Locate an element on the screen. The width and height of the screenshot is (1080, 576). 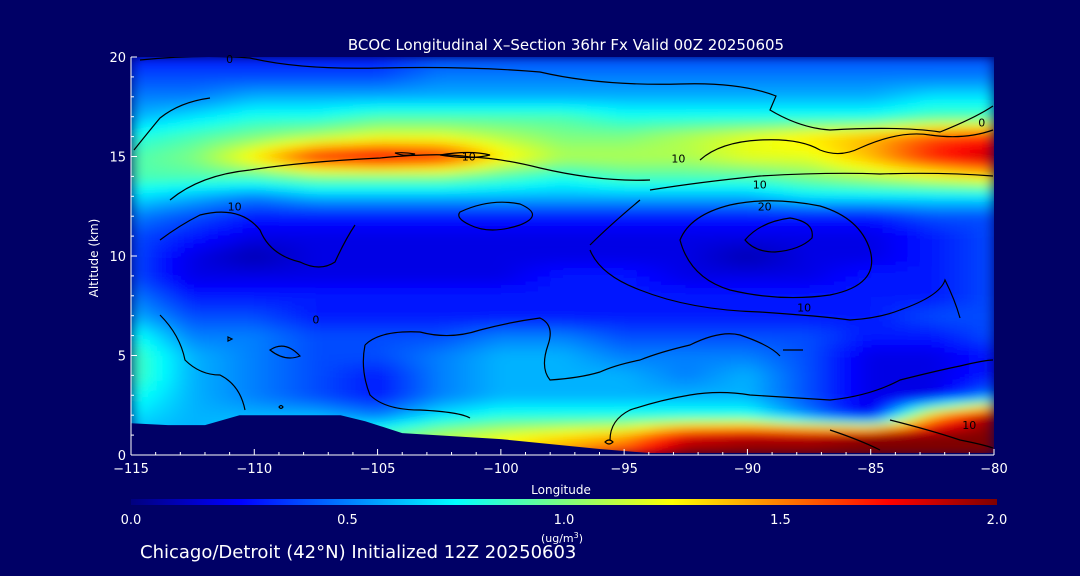
x-tick-label: −80 is located at coordinates (993, 469).